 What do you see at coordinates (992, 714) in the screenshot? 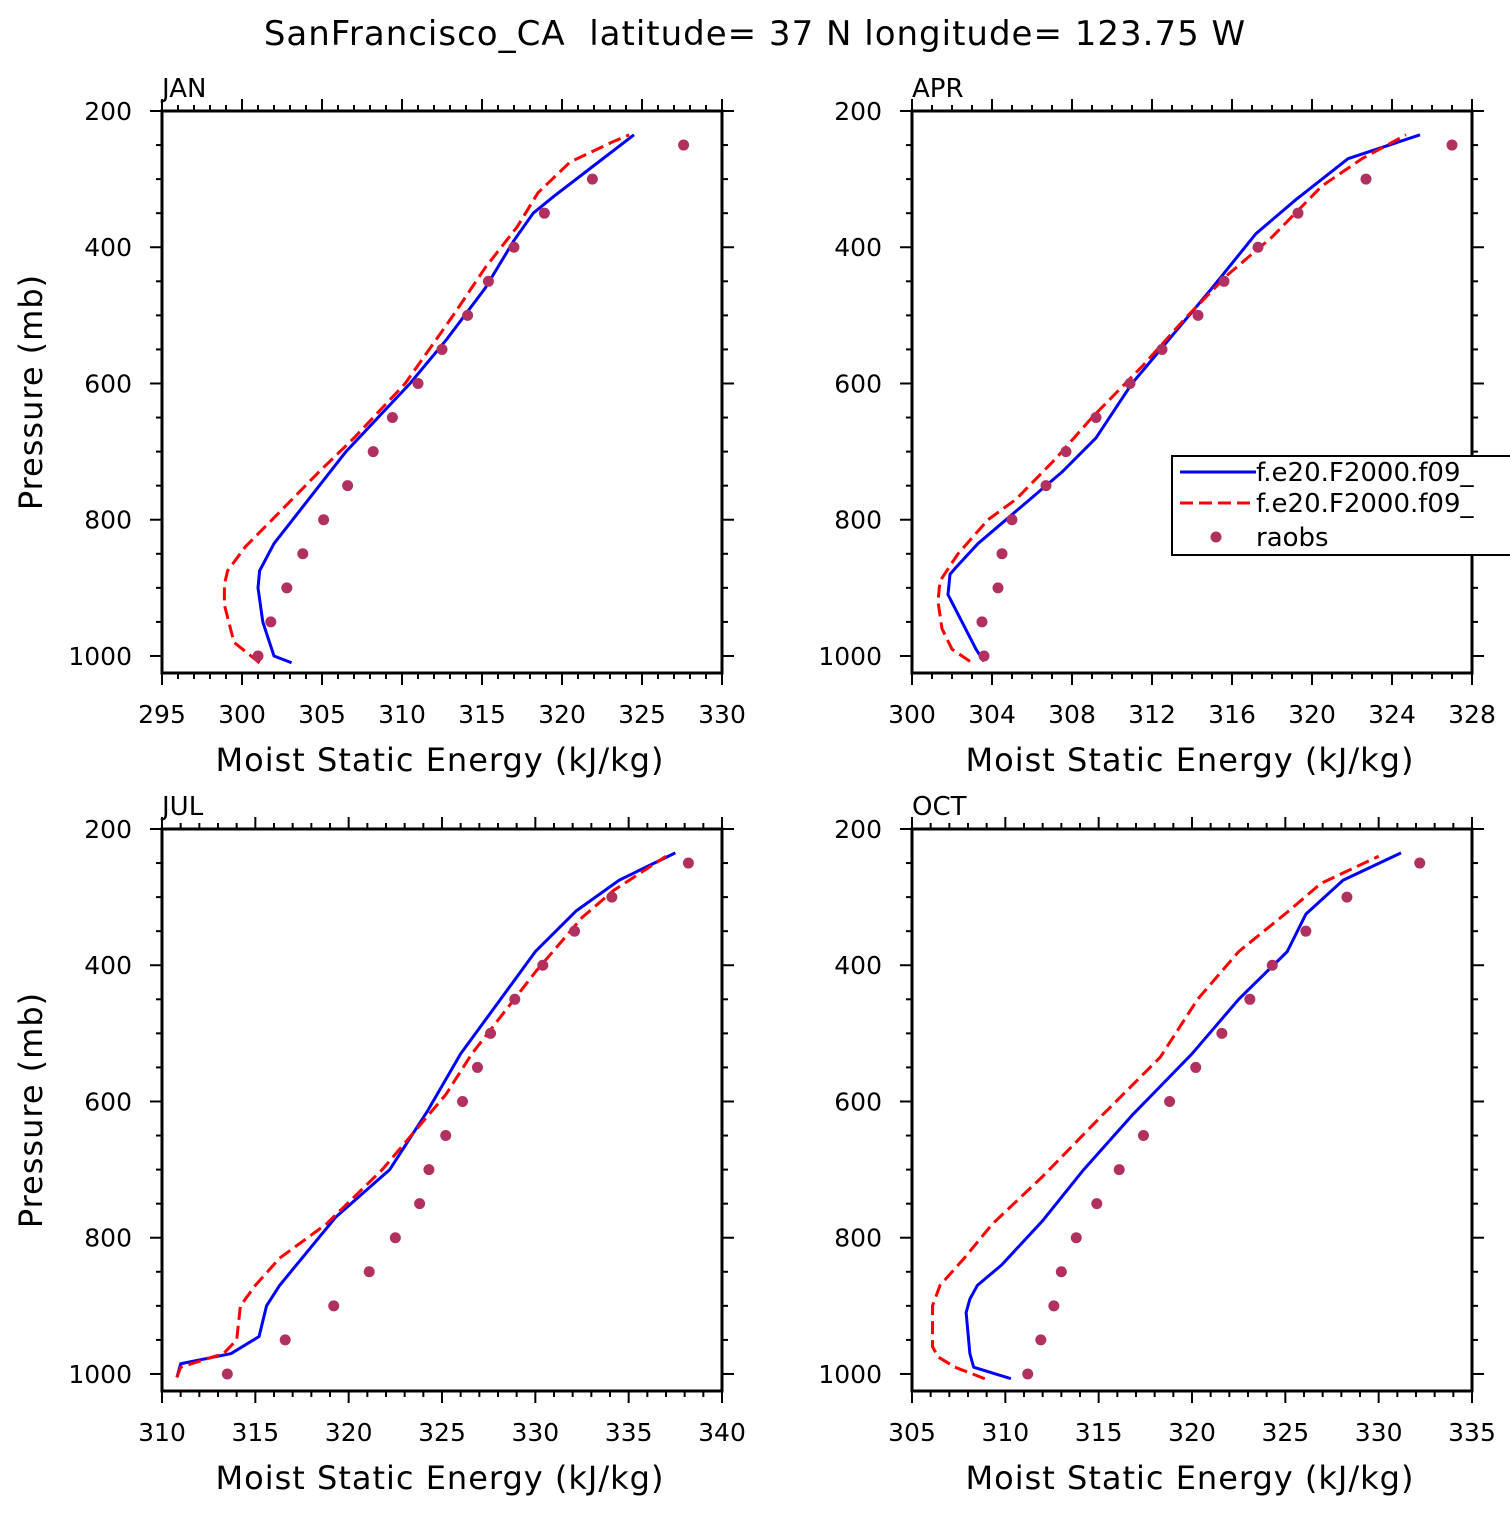
I see `x-tick-label: 304` at bounding box center [992, 714].